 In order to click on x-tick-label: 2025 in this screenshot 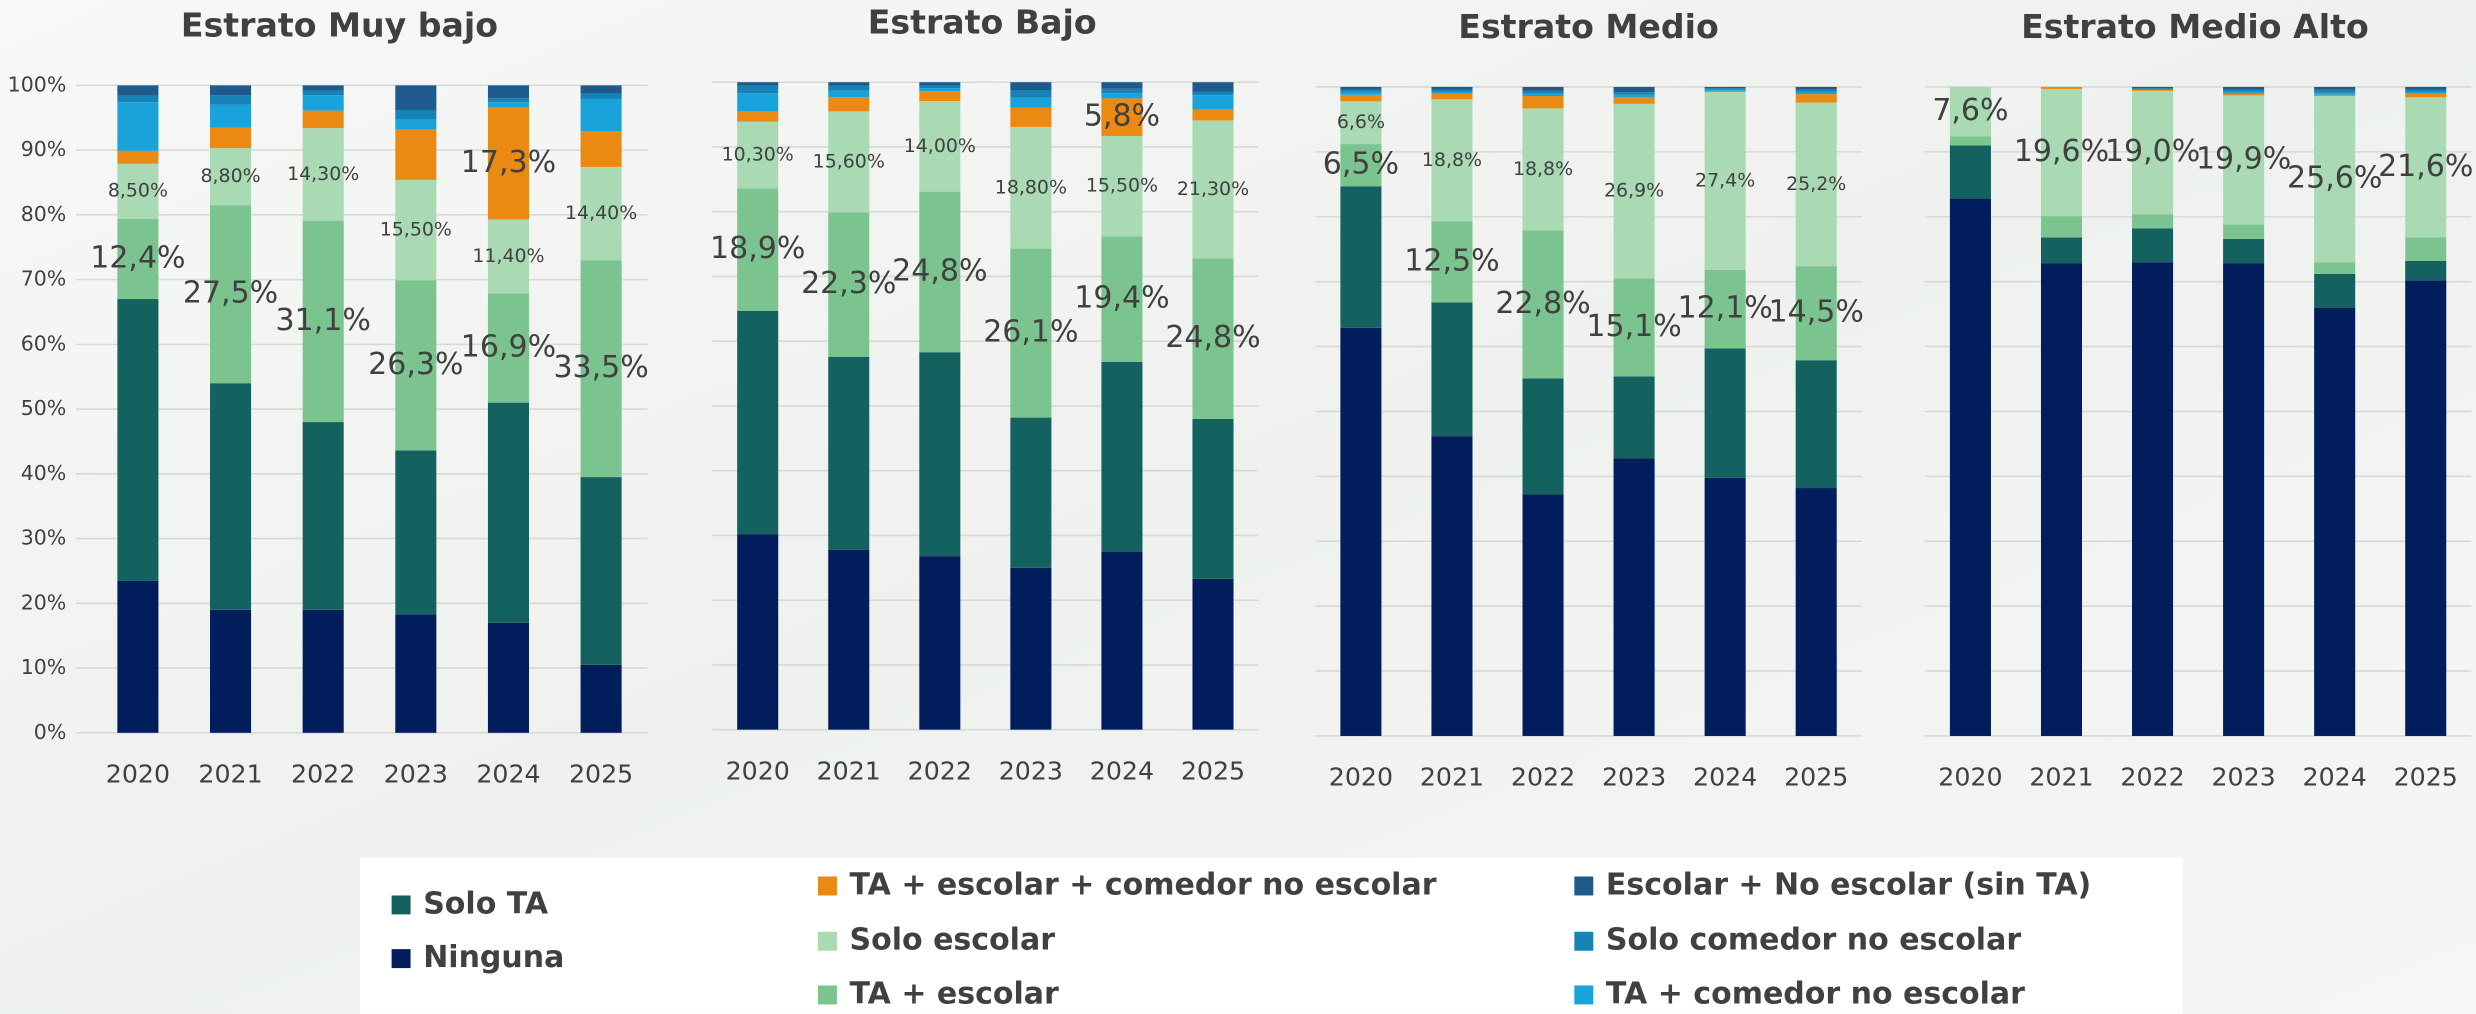, I will do `click(601, 773)`.